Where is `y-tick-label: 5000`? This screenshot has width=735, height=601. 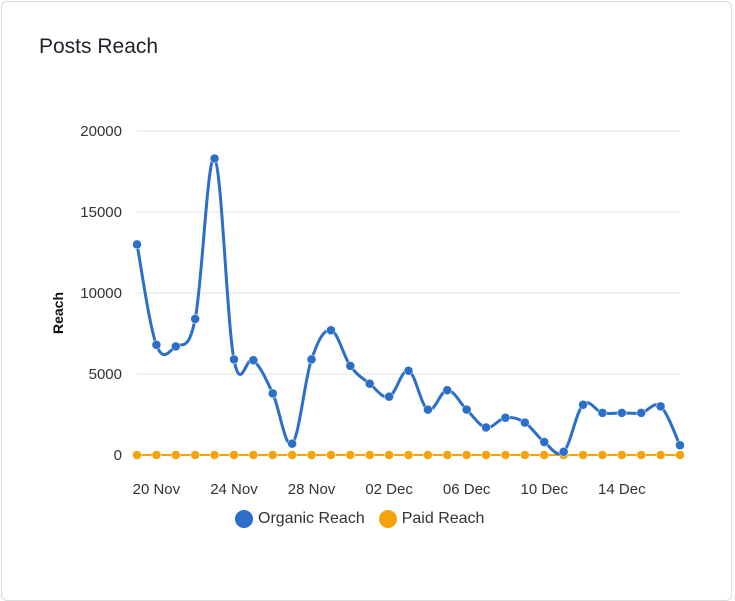
y-tick-label: 5000 is located at coordinates (105, 374).